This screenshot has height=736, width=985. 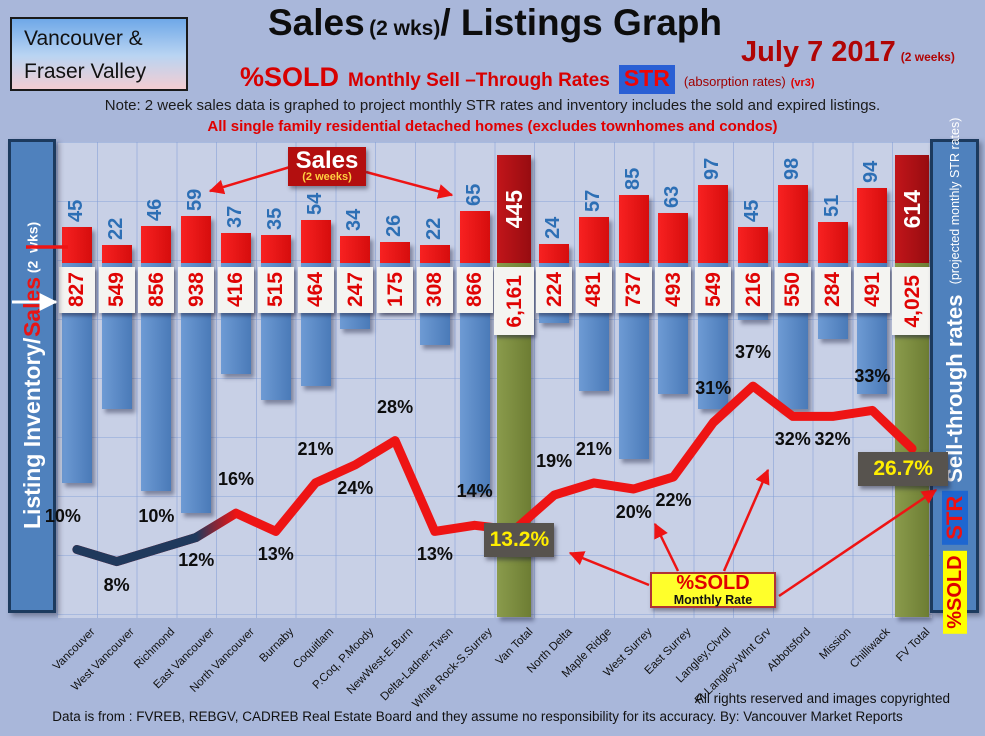 I want to click on inventory-label-patch: 866, so click(x=474, y=290).